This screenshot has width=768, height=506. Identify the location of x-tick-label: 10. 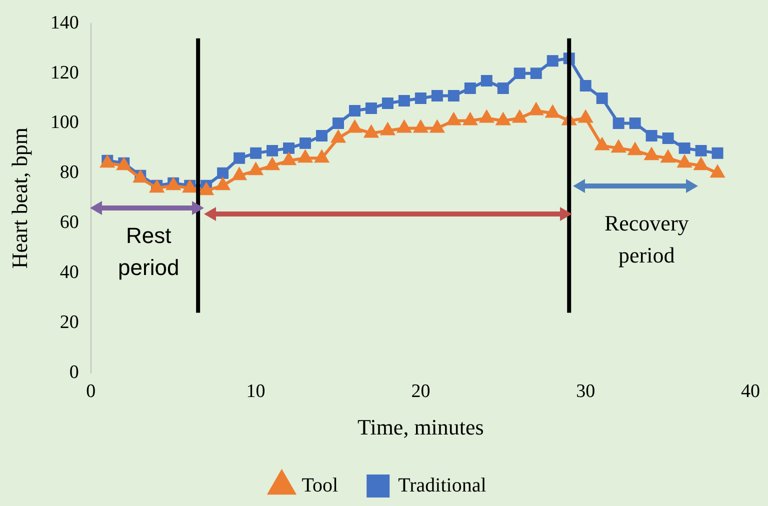
(256, 391).